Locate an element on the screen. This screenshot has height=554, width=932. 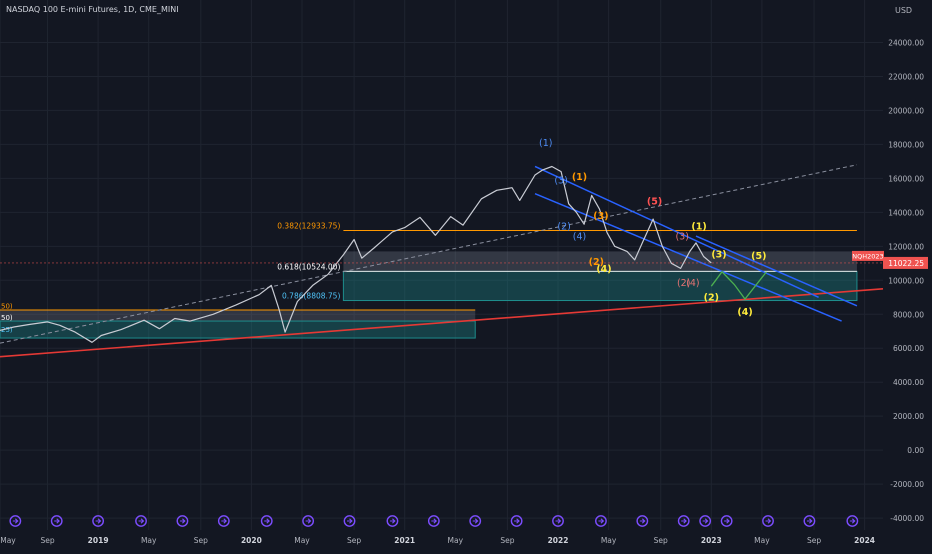
event-markers is located at coordinates (434, 521).